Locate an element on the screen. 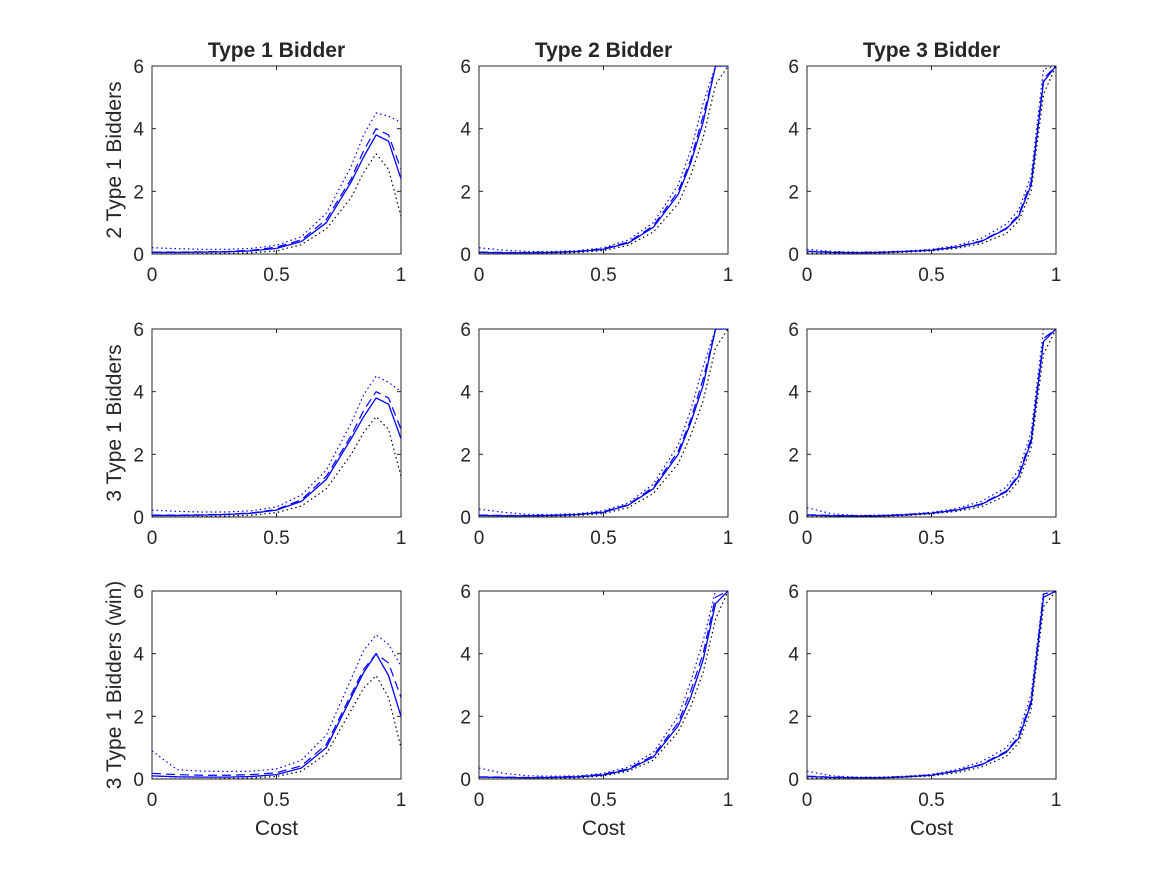  column-title: Type 3 Bidder is located at coordinates (931, 50).